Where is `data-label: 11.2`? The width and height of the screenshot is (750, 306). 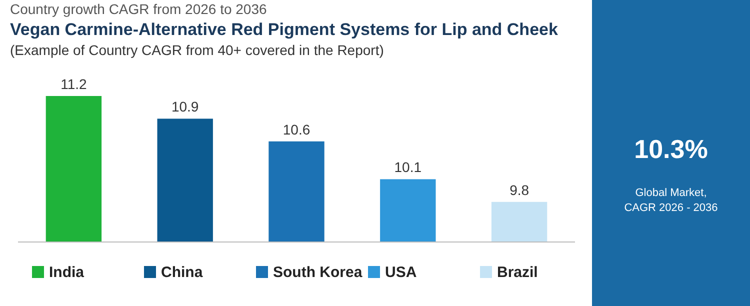 data-label: 11.2 is located at coordinates (74, 84).